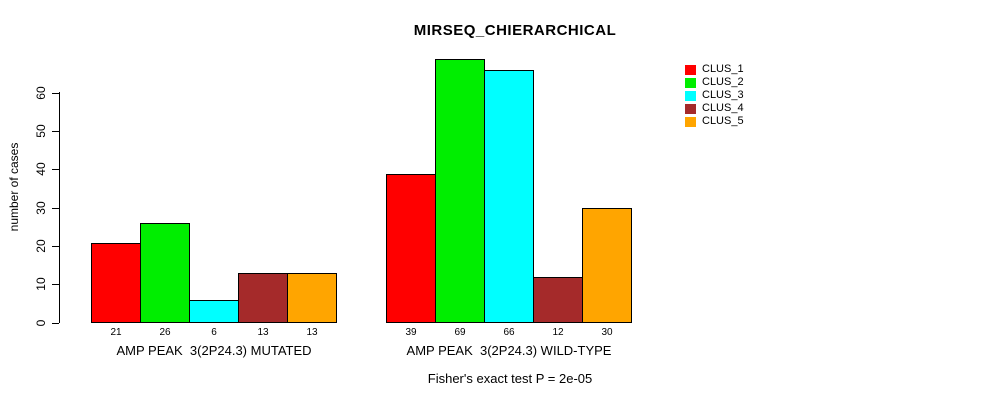 This screenshot has height=400, width=990. What do you see at coordinates (116, 282) in the screenshot?
I see `bar-clus_1-group1` at bounding box center [116, 282].